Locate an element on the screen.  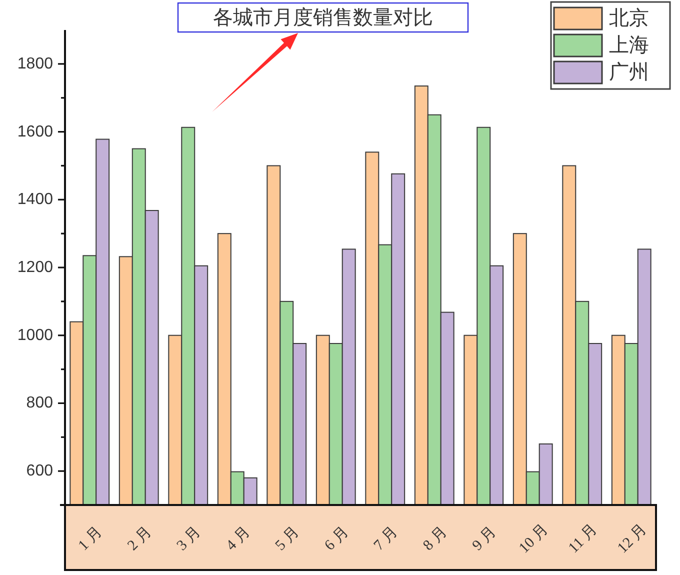
x-tick-label: 5 月 is located at coordinates (287, 539).